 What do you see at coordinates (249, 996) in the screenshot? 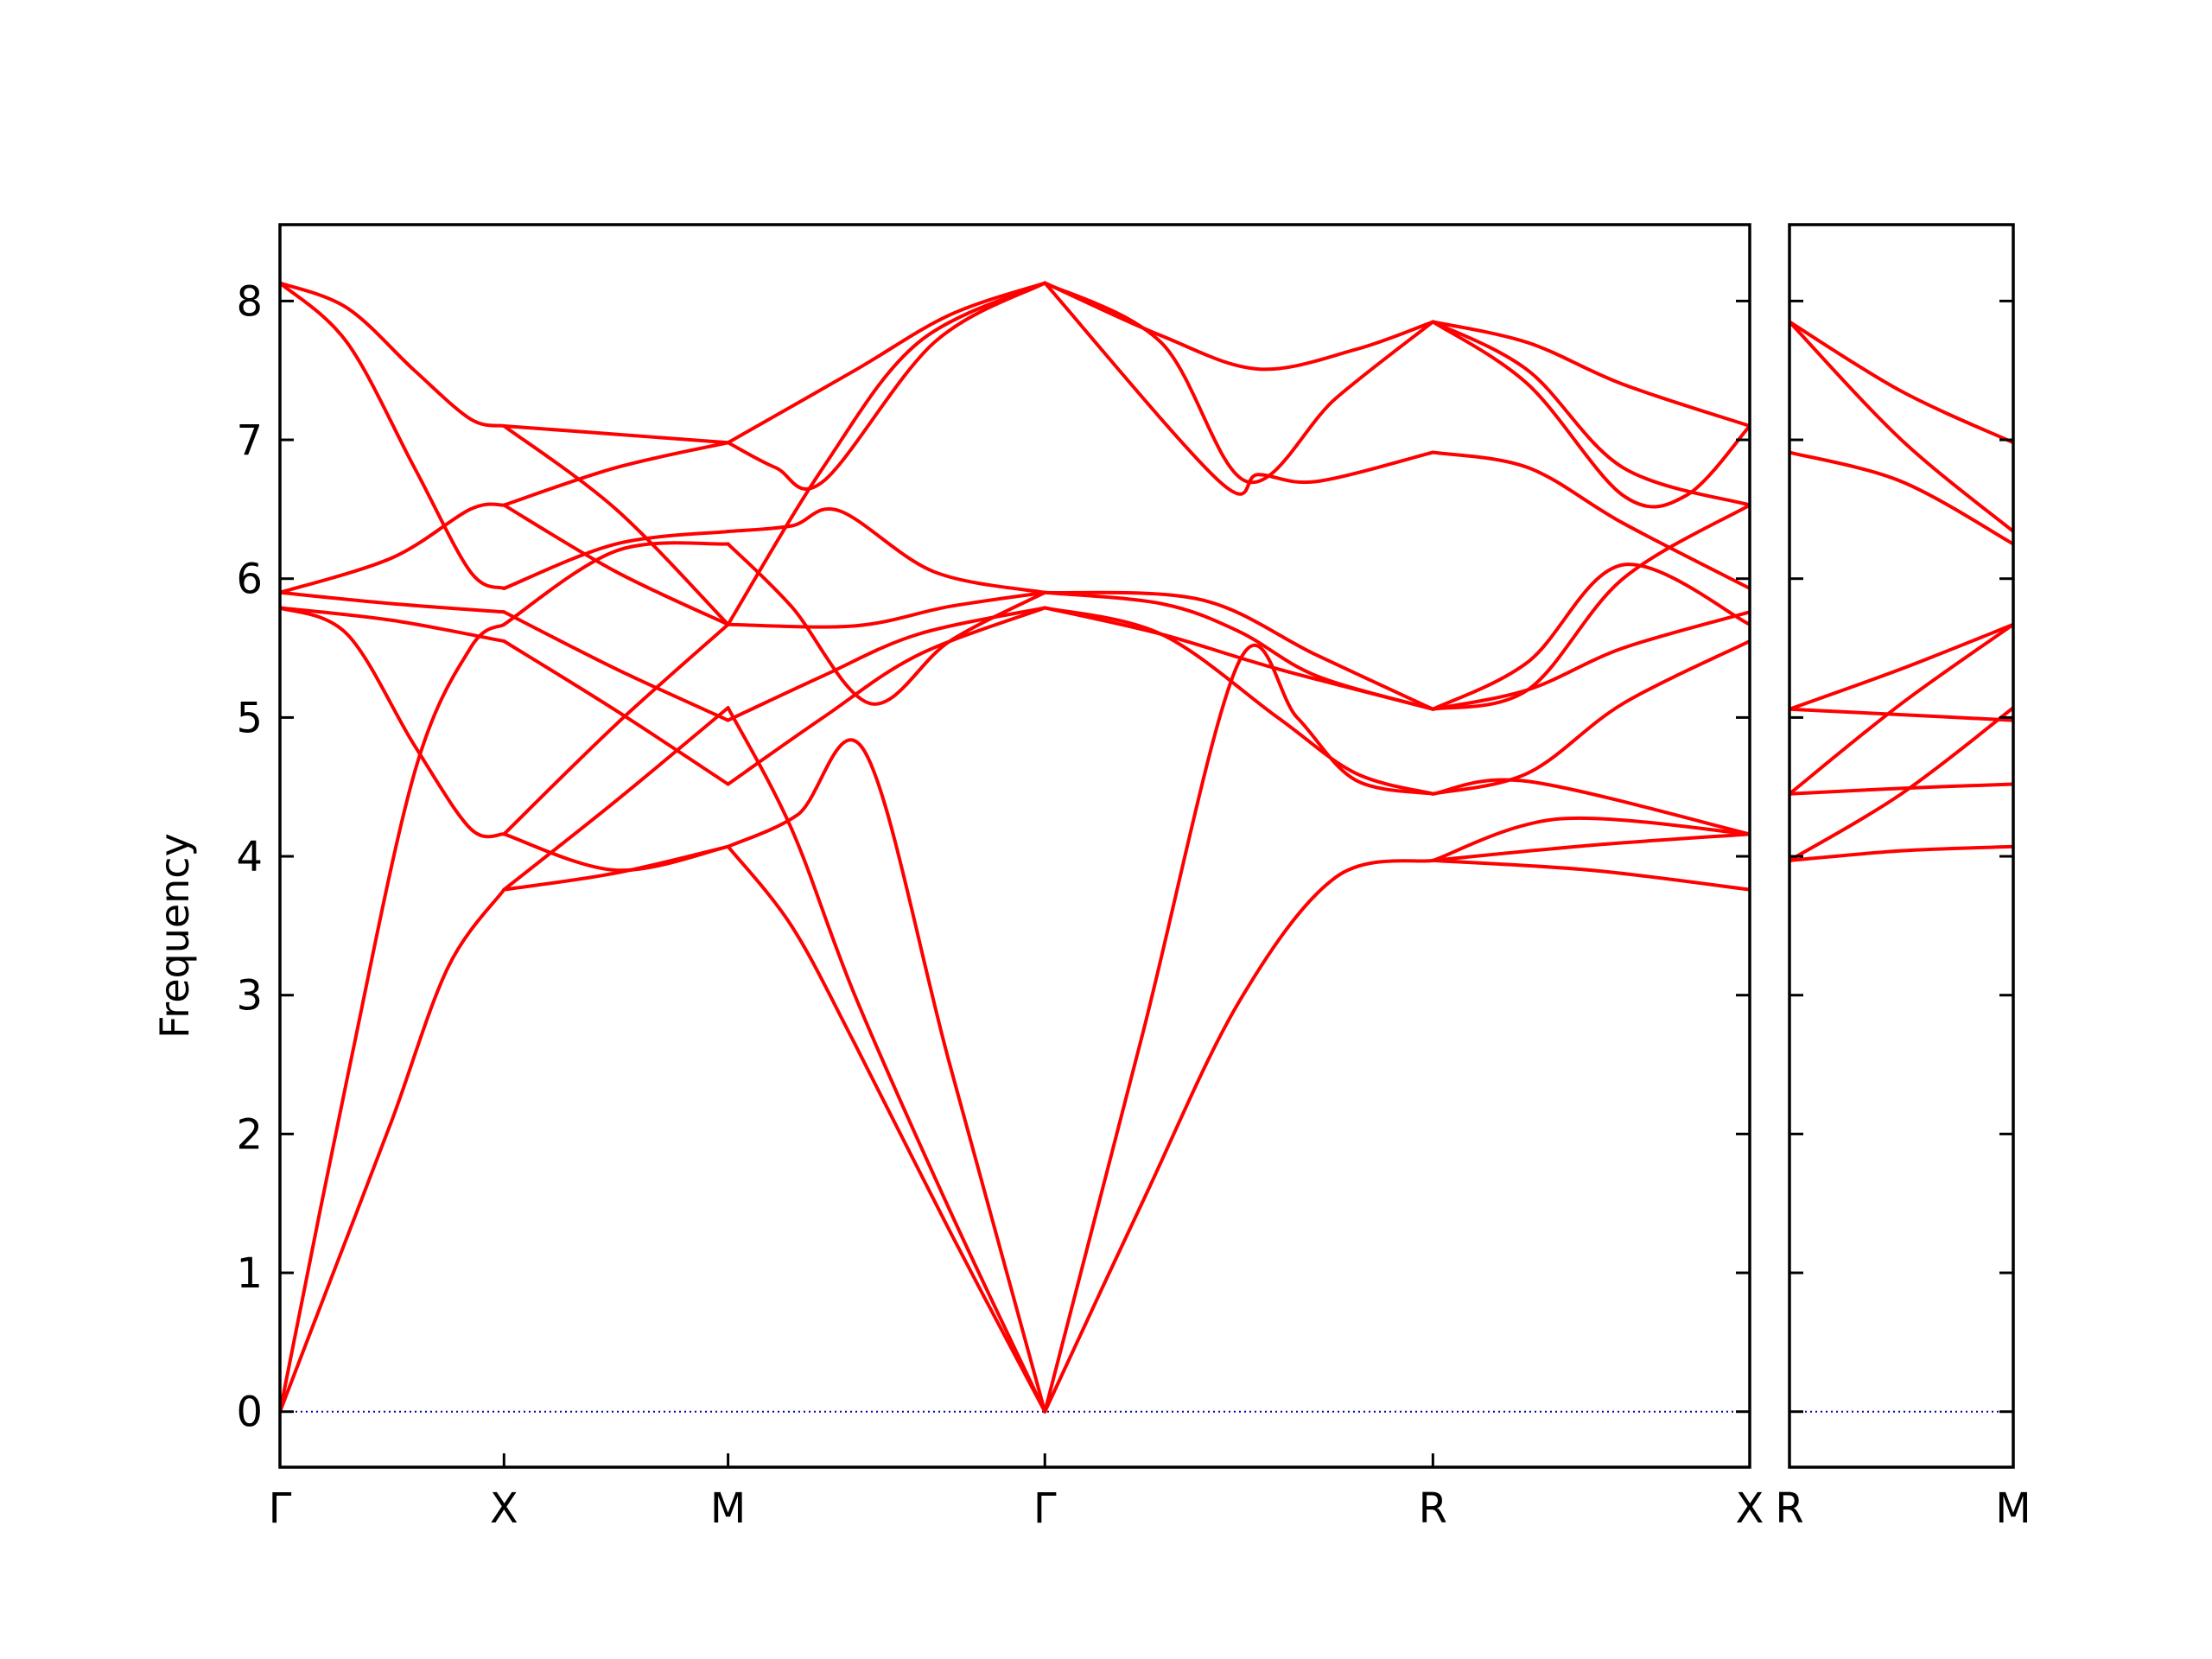
I see `y-tick-label: 3` at bounding box center [249, 996].